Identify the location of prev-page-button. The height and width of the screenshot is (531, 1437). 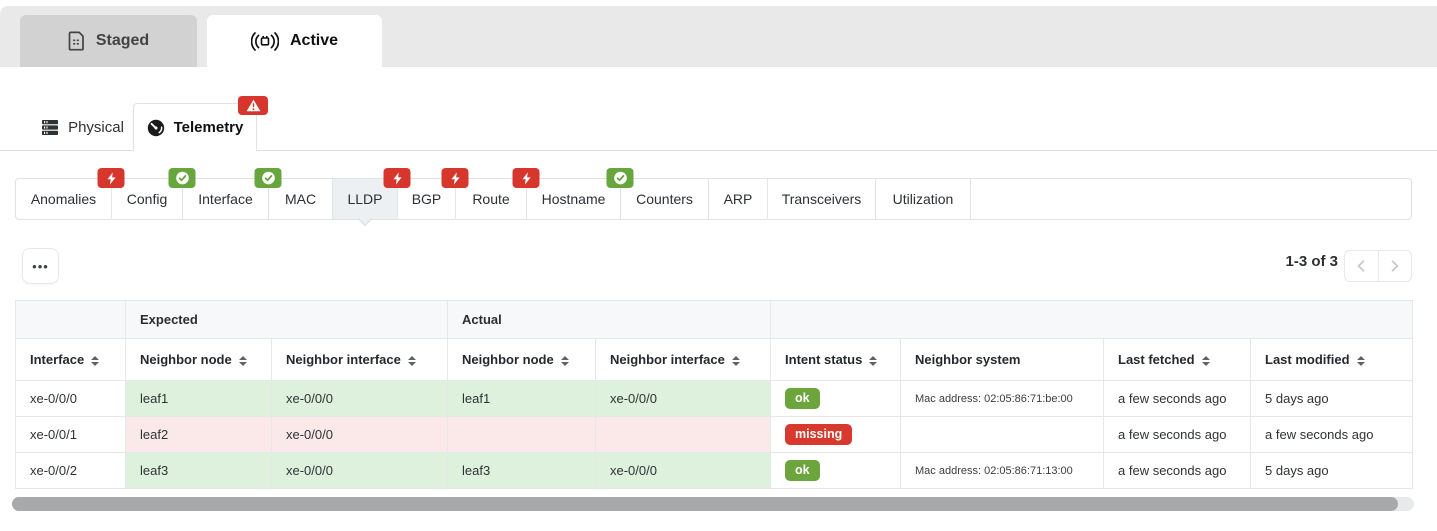
(1362, 266).